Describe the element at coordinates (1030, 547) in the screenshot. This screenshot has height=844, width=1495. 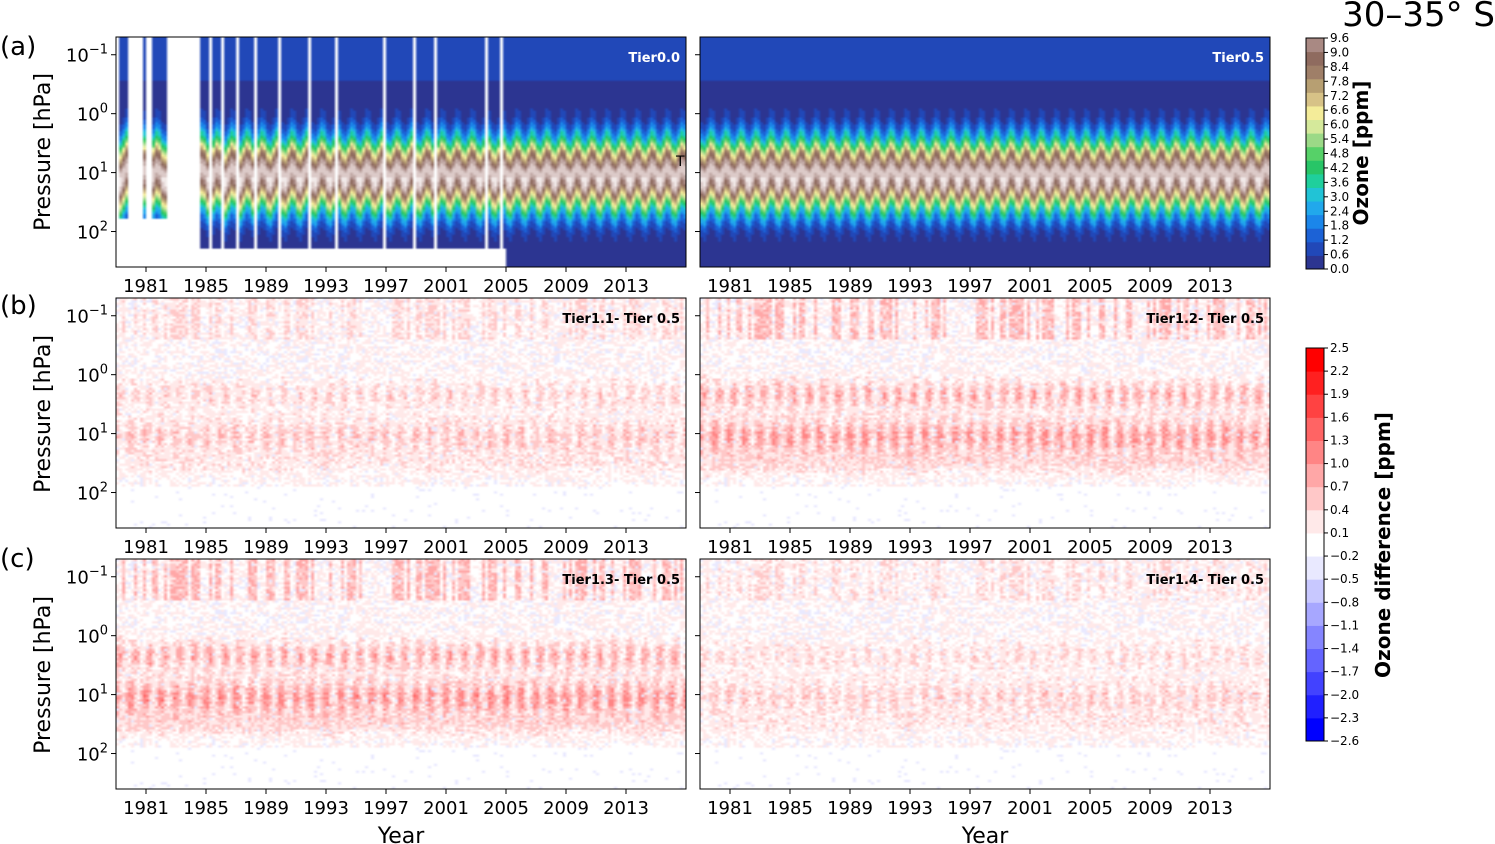
I see `xtick-label-b-right-5: 2001` at that location.